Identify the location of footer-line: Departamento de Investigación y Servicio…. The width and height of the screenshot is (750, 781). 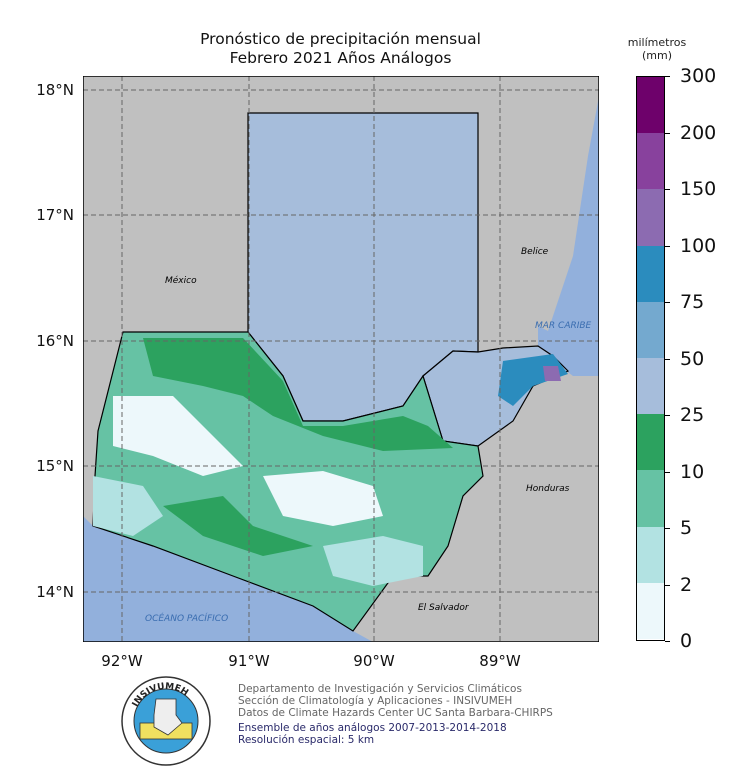
(380, 689).